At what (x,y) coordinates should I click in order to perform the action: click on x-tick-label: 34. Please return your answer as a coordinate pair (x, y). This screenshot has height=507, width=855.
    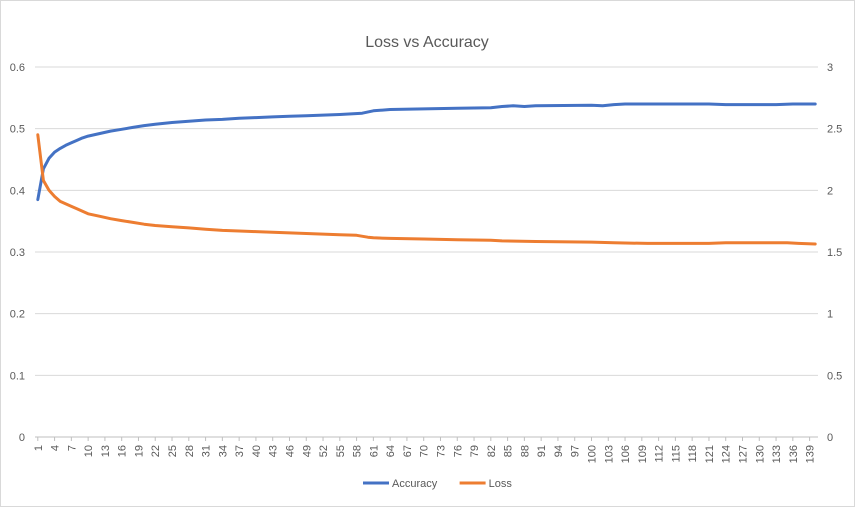
    Looking at the image, I should click on (223, 451).